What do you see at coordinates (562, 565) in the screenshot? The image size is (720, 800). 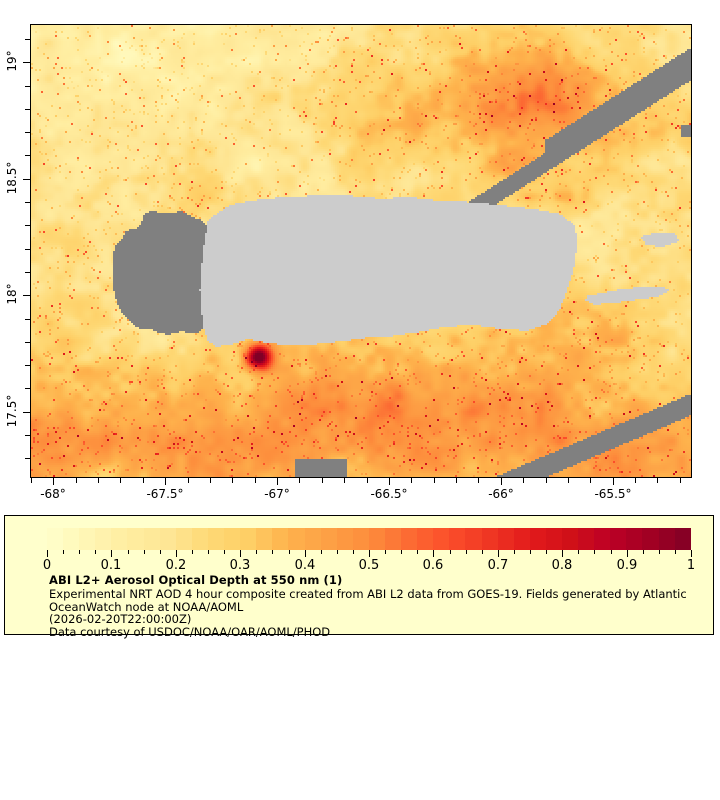 I see `colorbar-tick-label: 0.8` at bounding box center [562, 565].